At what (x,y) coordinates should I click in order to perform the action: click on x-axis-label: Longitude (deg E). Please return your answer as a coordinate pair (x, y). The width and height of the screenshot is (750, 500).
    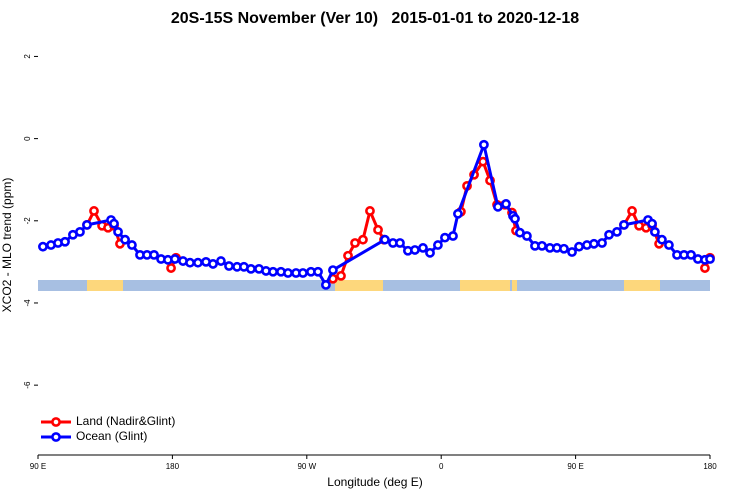
    Looking at the image, I should click on (374, 482).